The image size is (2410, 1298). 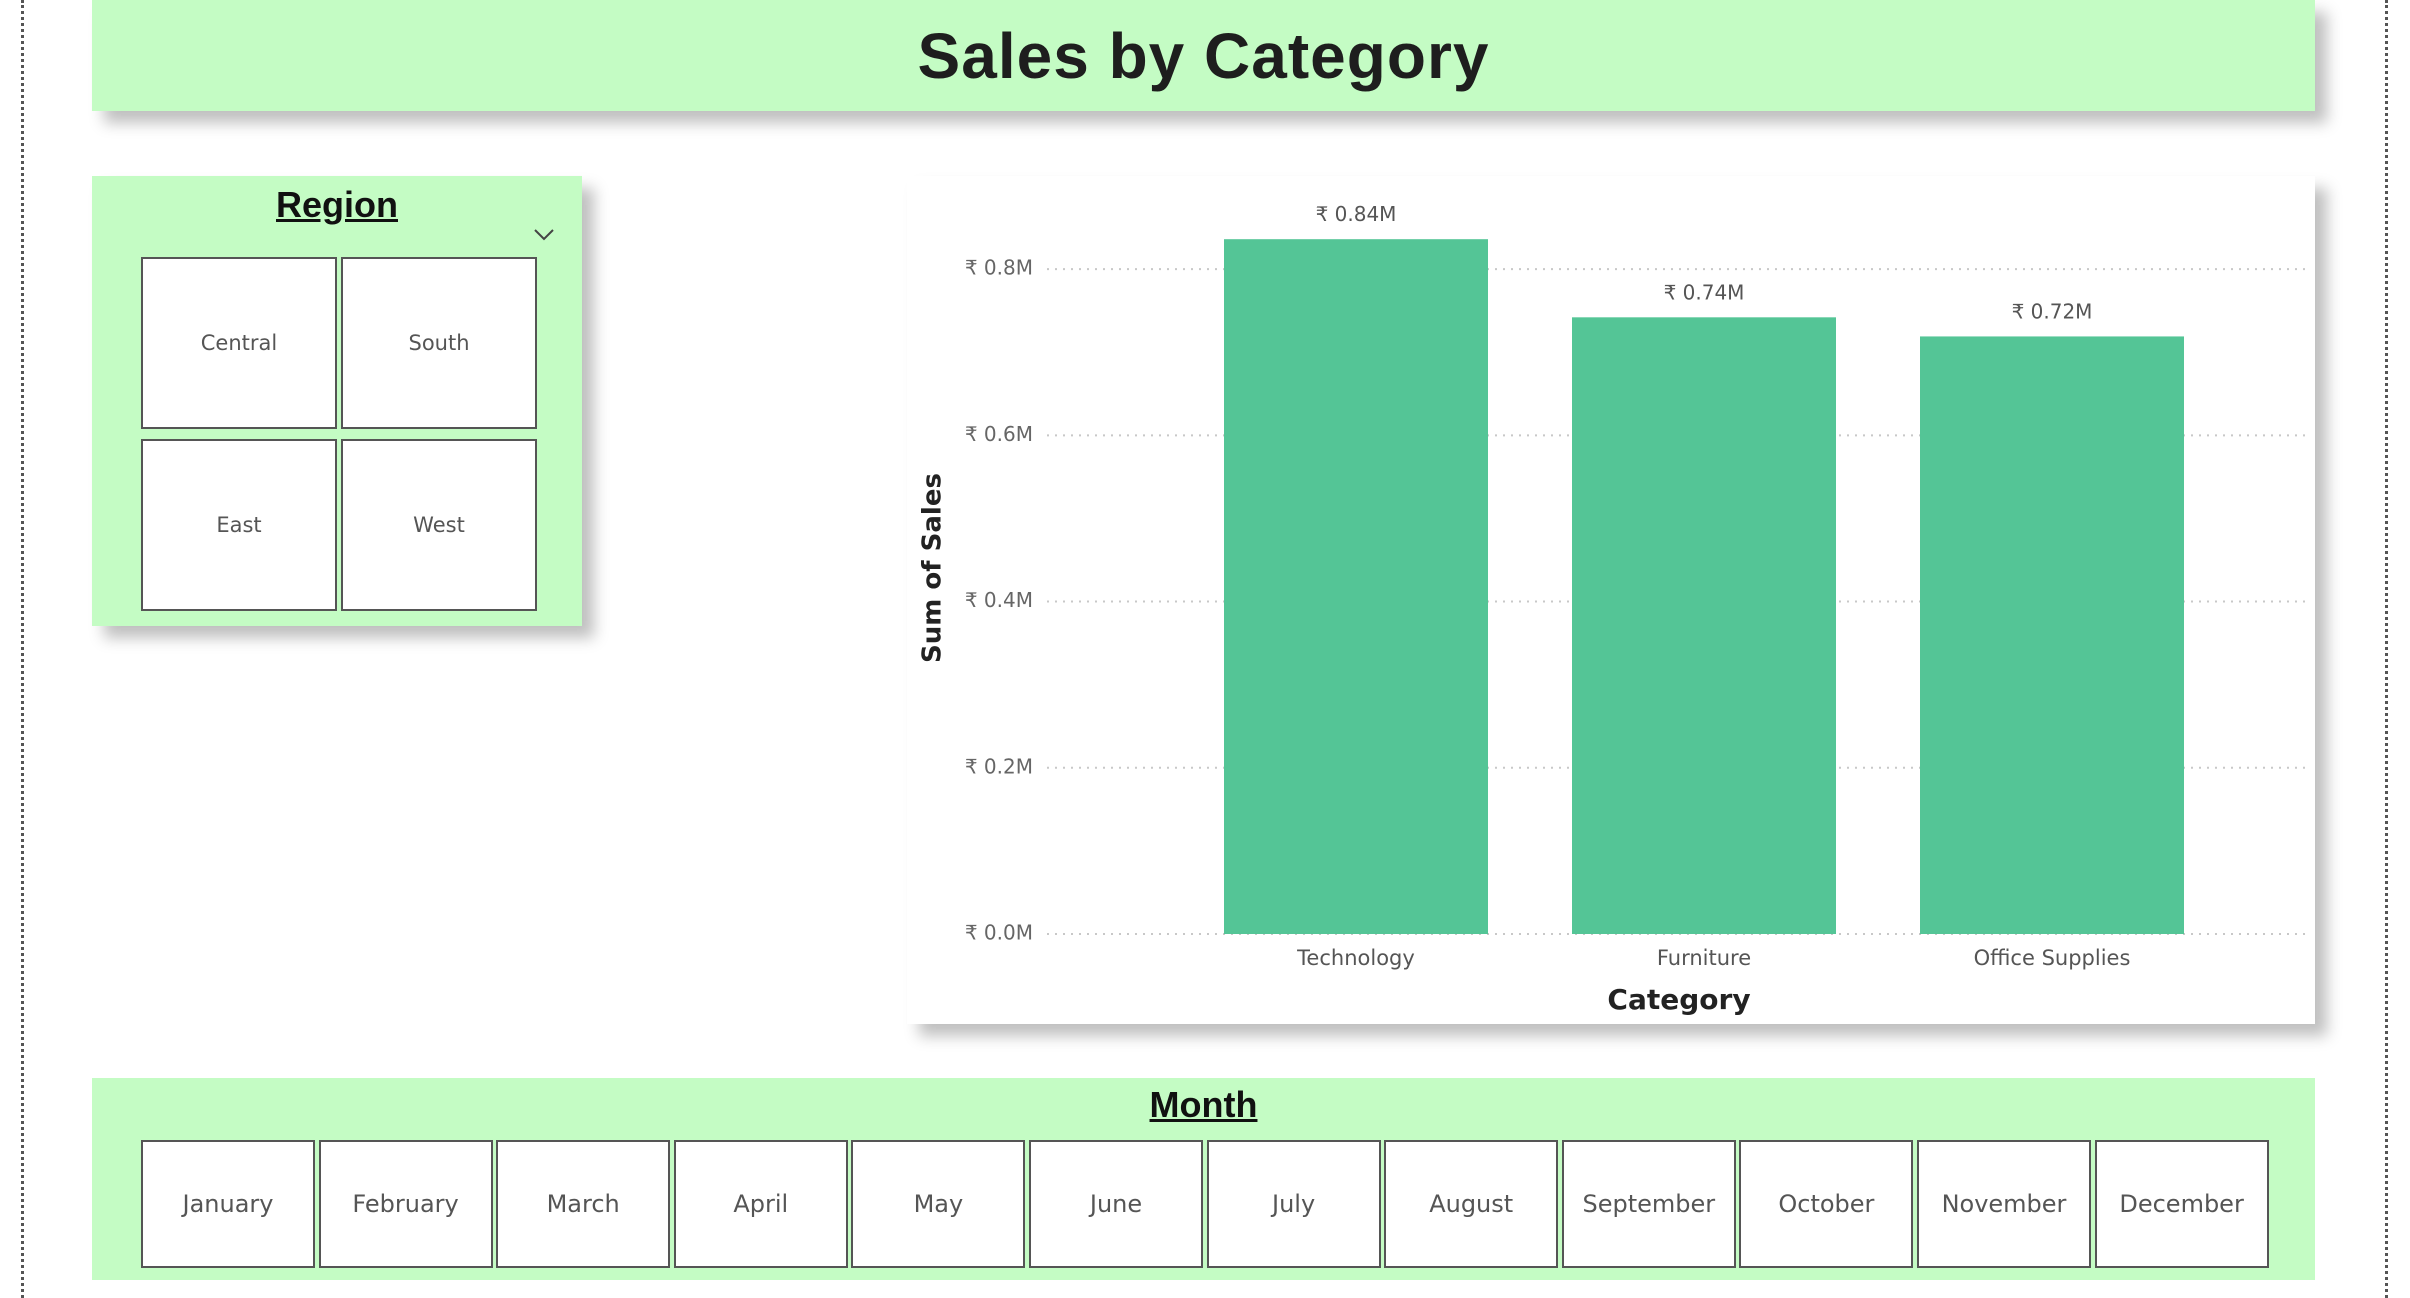 What do you see at coordinates (2004, 1204) in the screenshot?
I see `month-option-november: November` at bounding box center [2004, 1204].